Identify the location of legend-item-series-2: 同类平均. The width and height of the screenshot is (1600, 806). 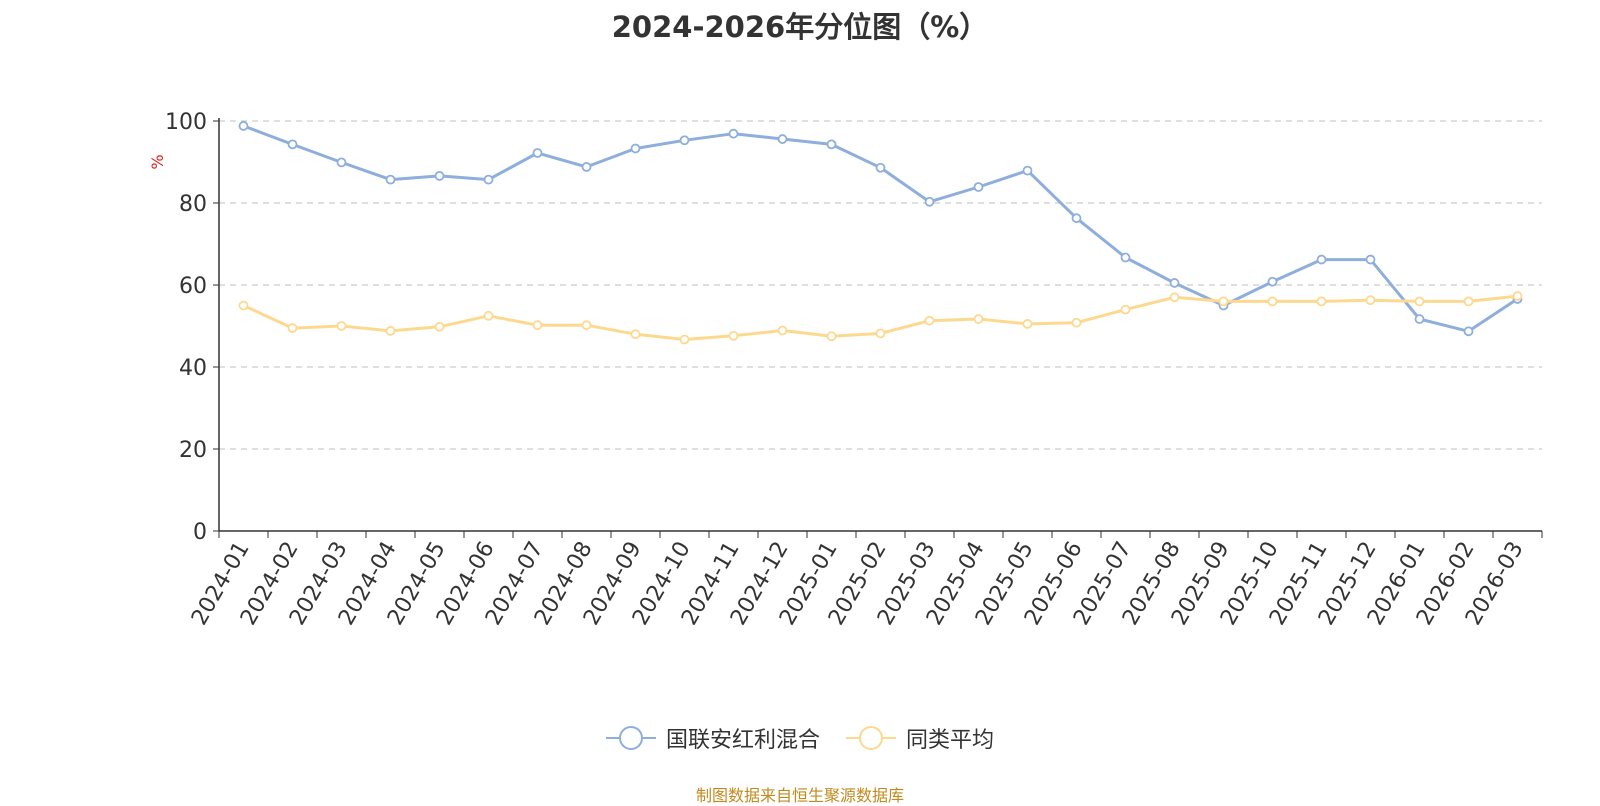
(920, 738).